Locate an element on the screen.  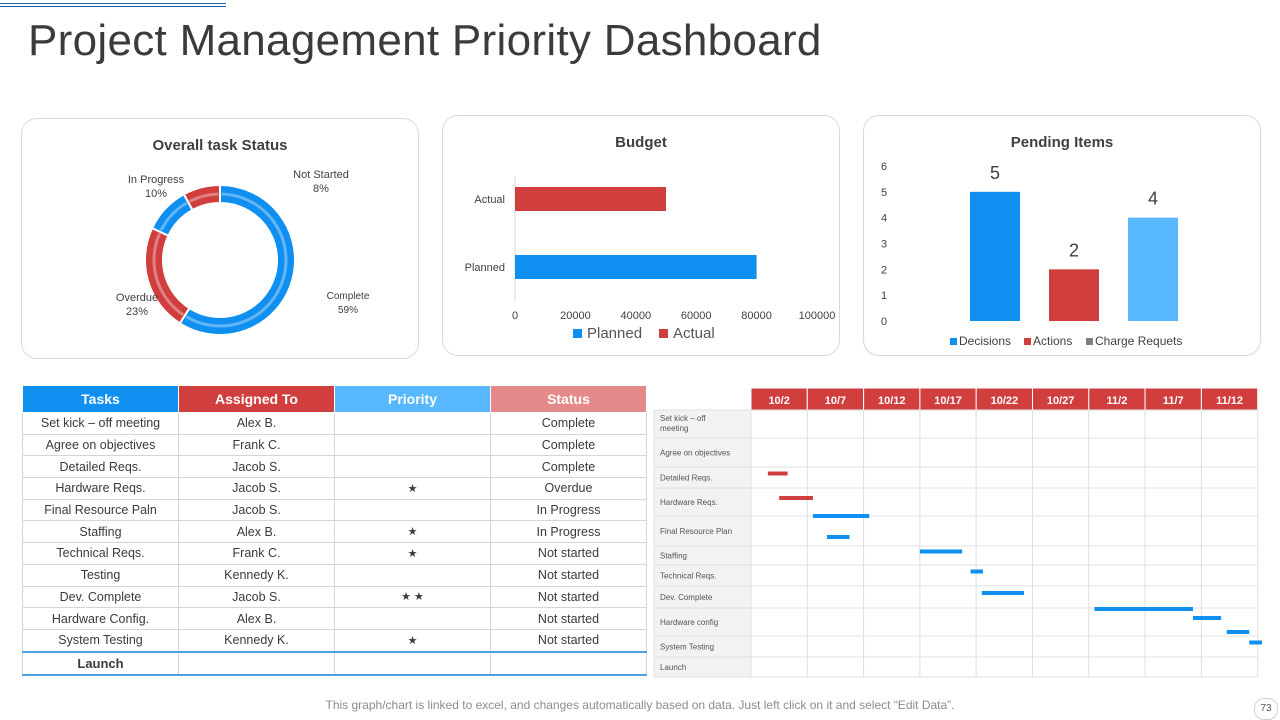
x-tick-label: 60000 is located at coordinates (696, 316).